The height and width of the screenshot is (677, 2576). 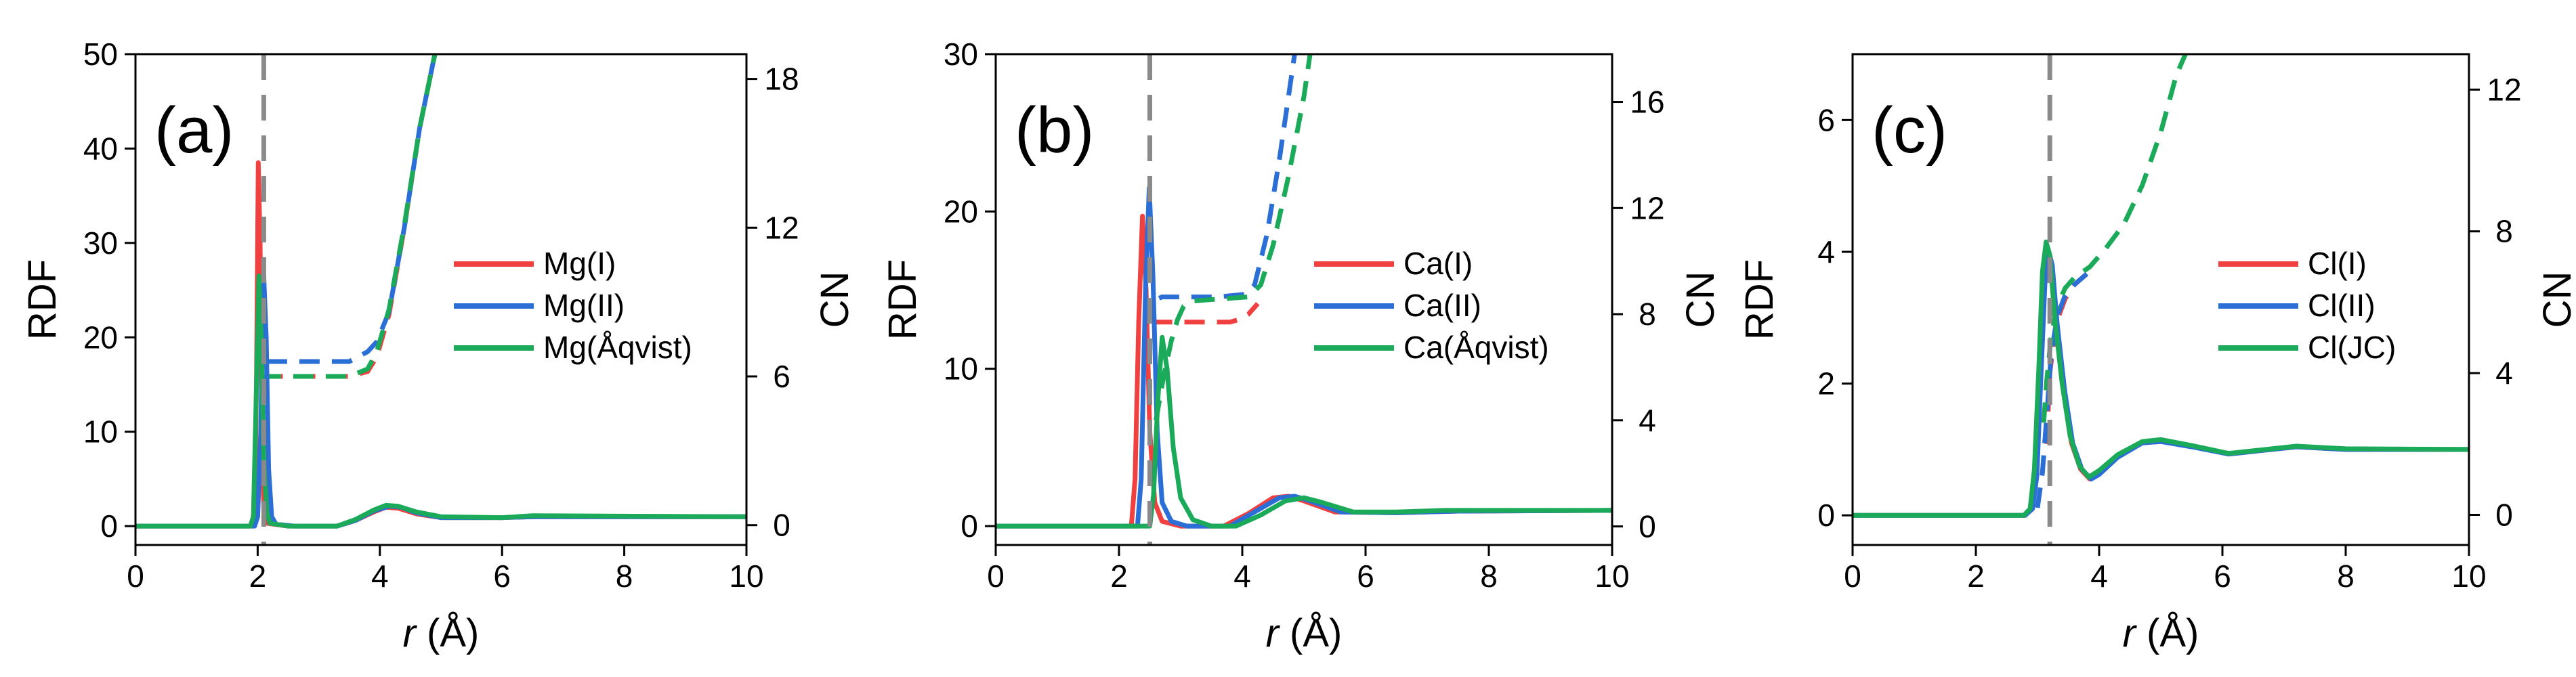 I want to click on cn-series-Mg(I), so click(x=350, y=217).